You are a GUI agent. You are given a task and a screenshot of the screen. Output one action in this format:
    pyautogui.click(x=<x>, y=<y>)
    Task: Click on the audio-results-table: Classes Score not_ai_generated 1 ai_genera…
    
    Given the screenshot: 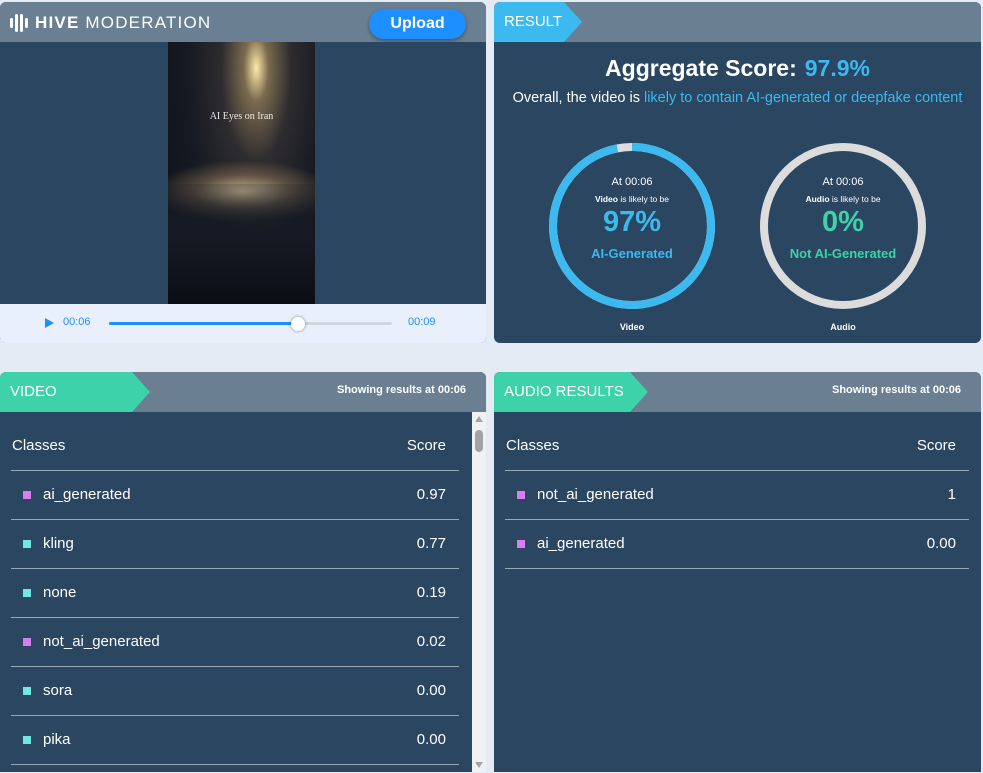 What is the action you would take?
    pyautogui.click(x=737, y=490)
    